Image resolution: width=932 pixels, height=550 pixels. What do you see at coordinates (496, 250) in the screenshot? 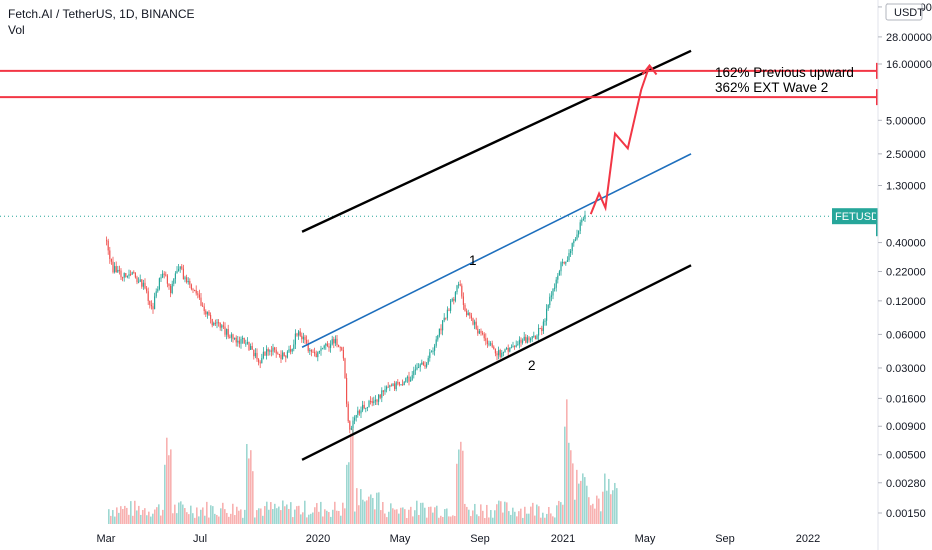
I see `mid-trend-line` at bounding box center [496, 250].